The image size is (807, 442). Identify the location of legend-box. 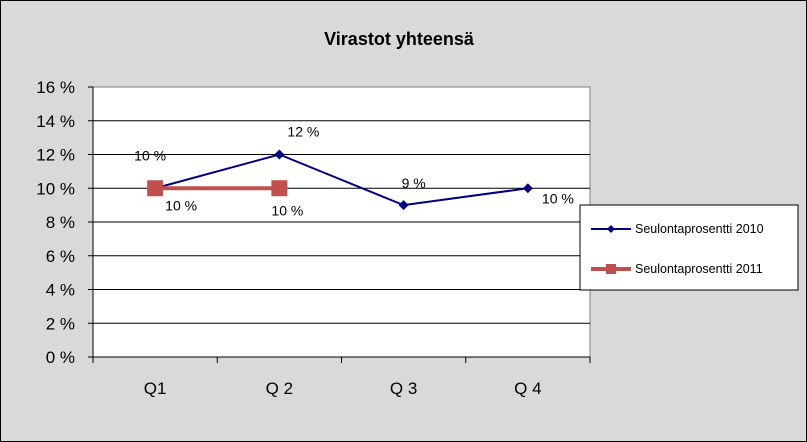
(689, 247).